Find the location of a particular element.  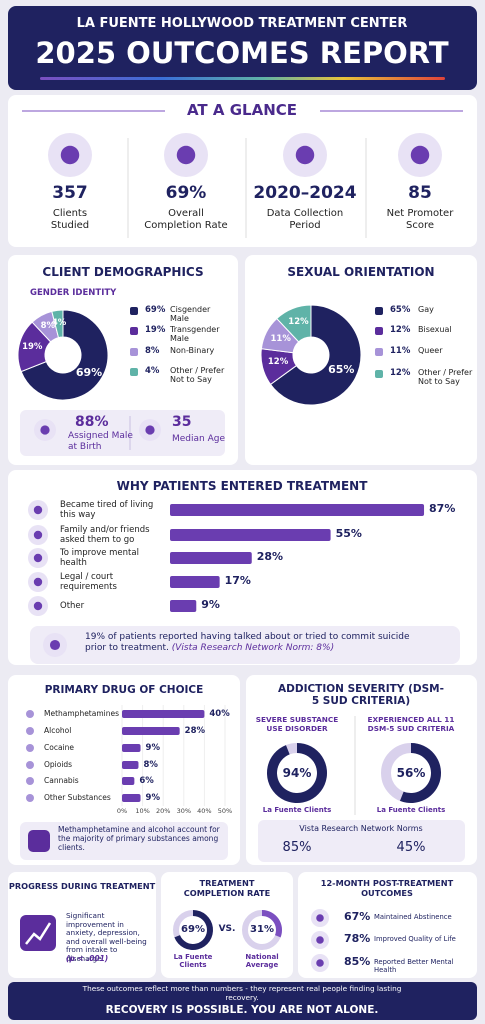

outcome-value: 67% is located at coordinates (357, 916).